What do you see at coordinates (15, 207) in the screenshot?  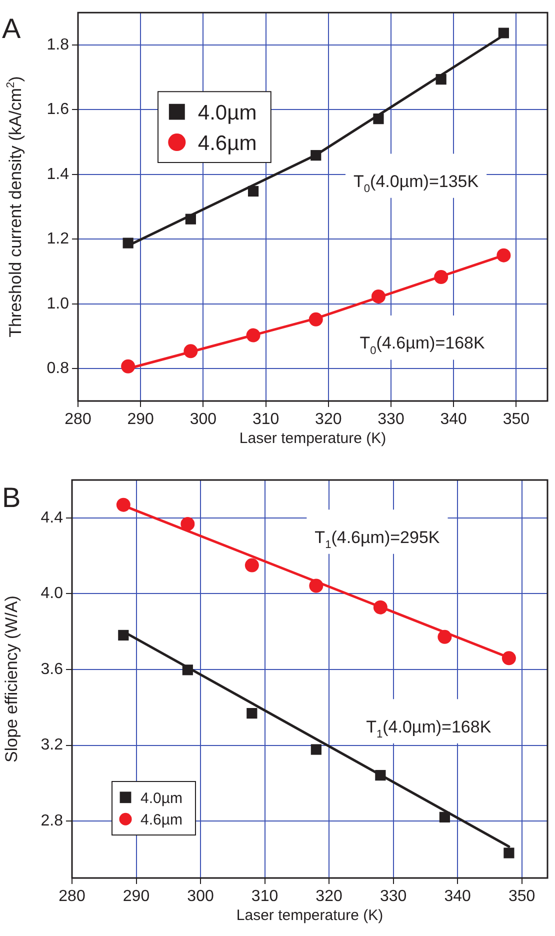 I see `y-axis-title: Threshold current density (kA/cm2)` at bounding box center [15, 207].